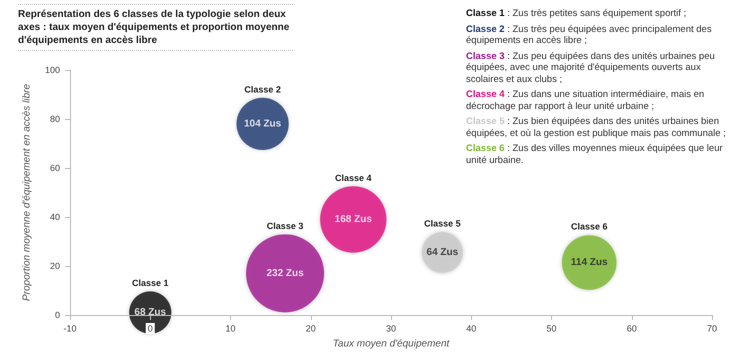  I want to click on y-tick-label: 0, so click(57, 315).